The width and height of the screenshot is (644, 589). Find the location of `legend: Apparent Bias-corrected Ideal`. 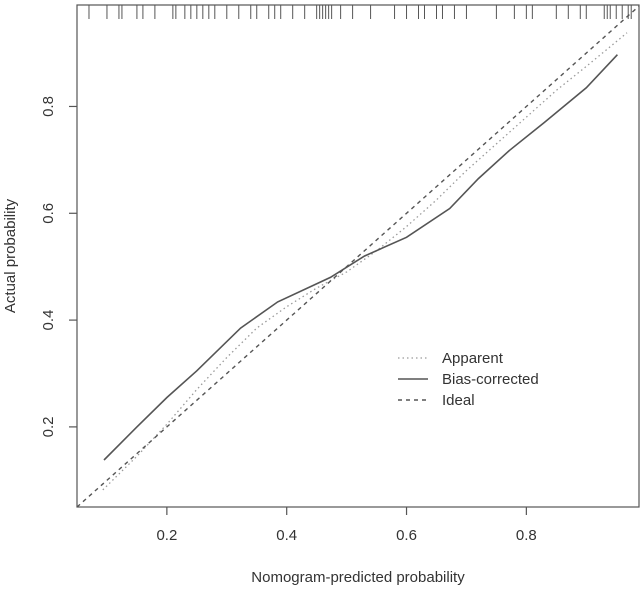

legend: Apparent Bias-corrected Ideal is located at coordinates (468, 379).